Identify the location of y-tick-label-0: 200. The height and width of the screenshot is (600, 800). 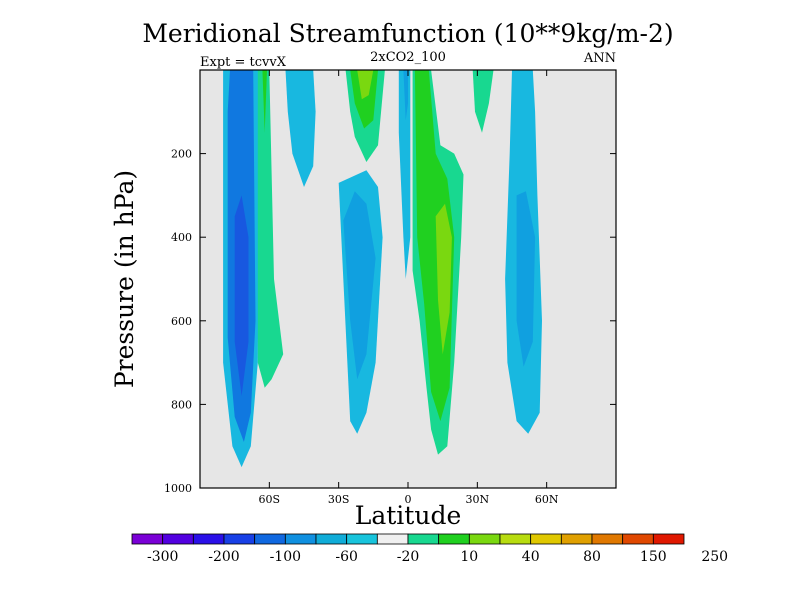
(181, 154).